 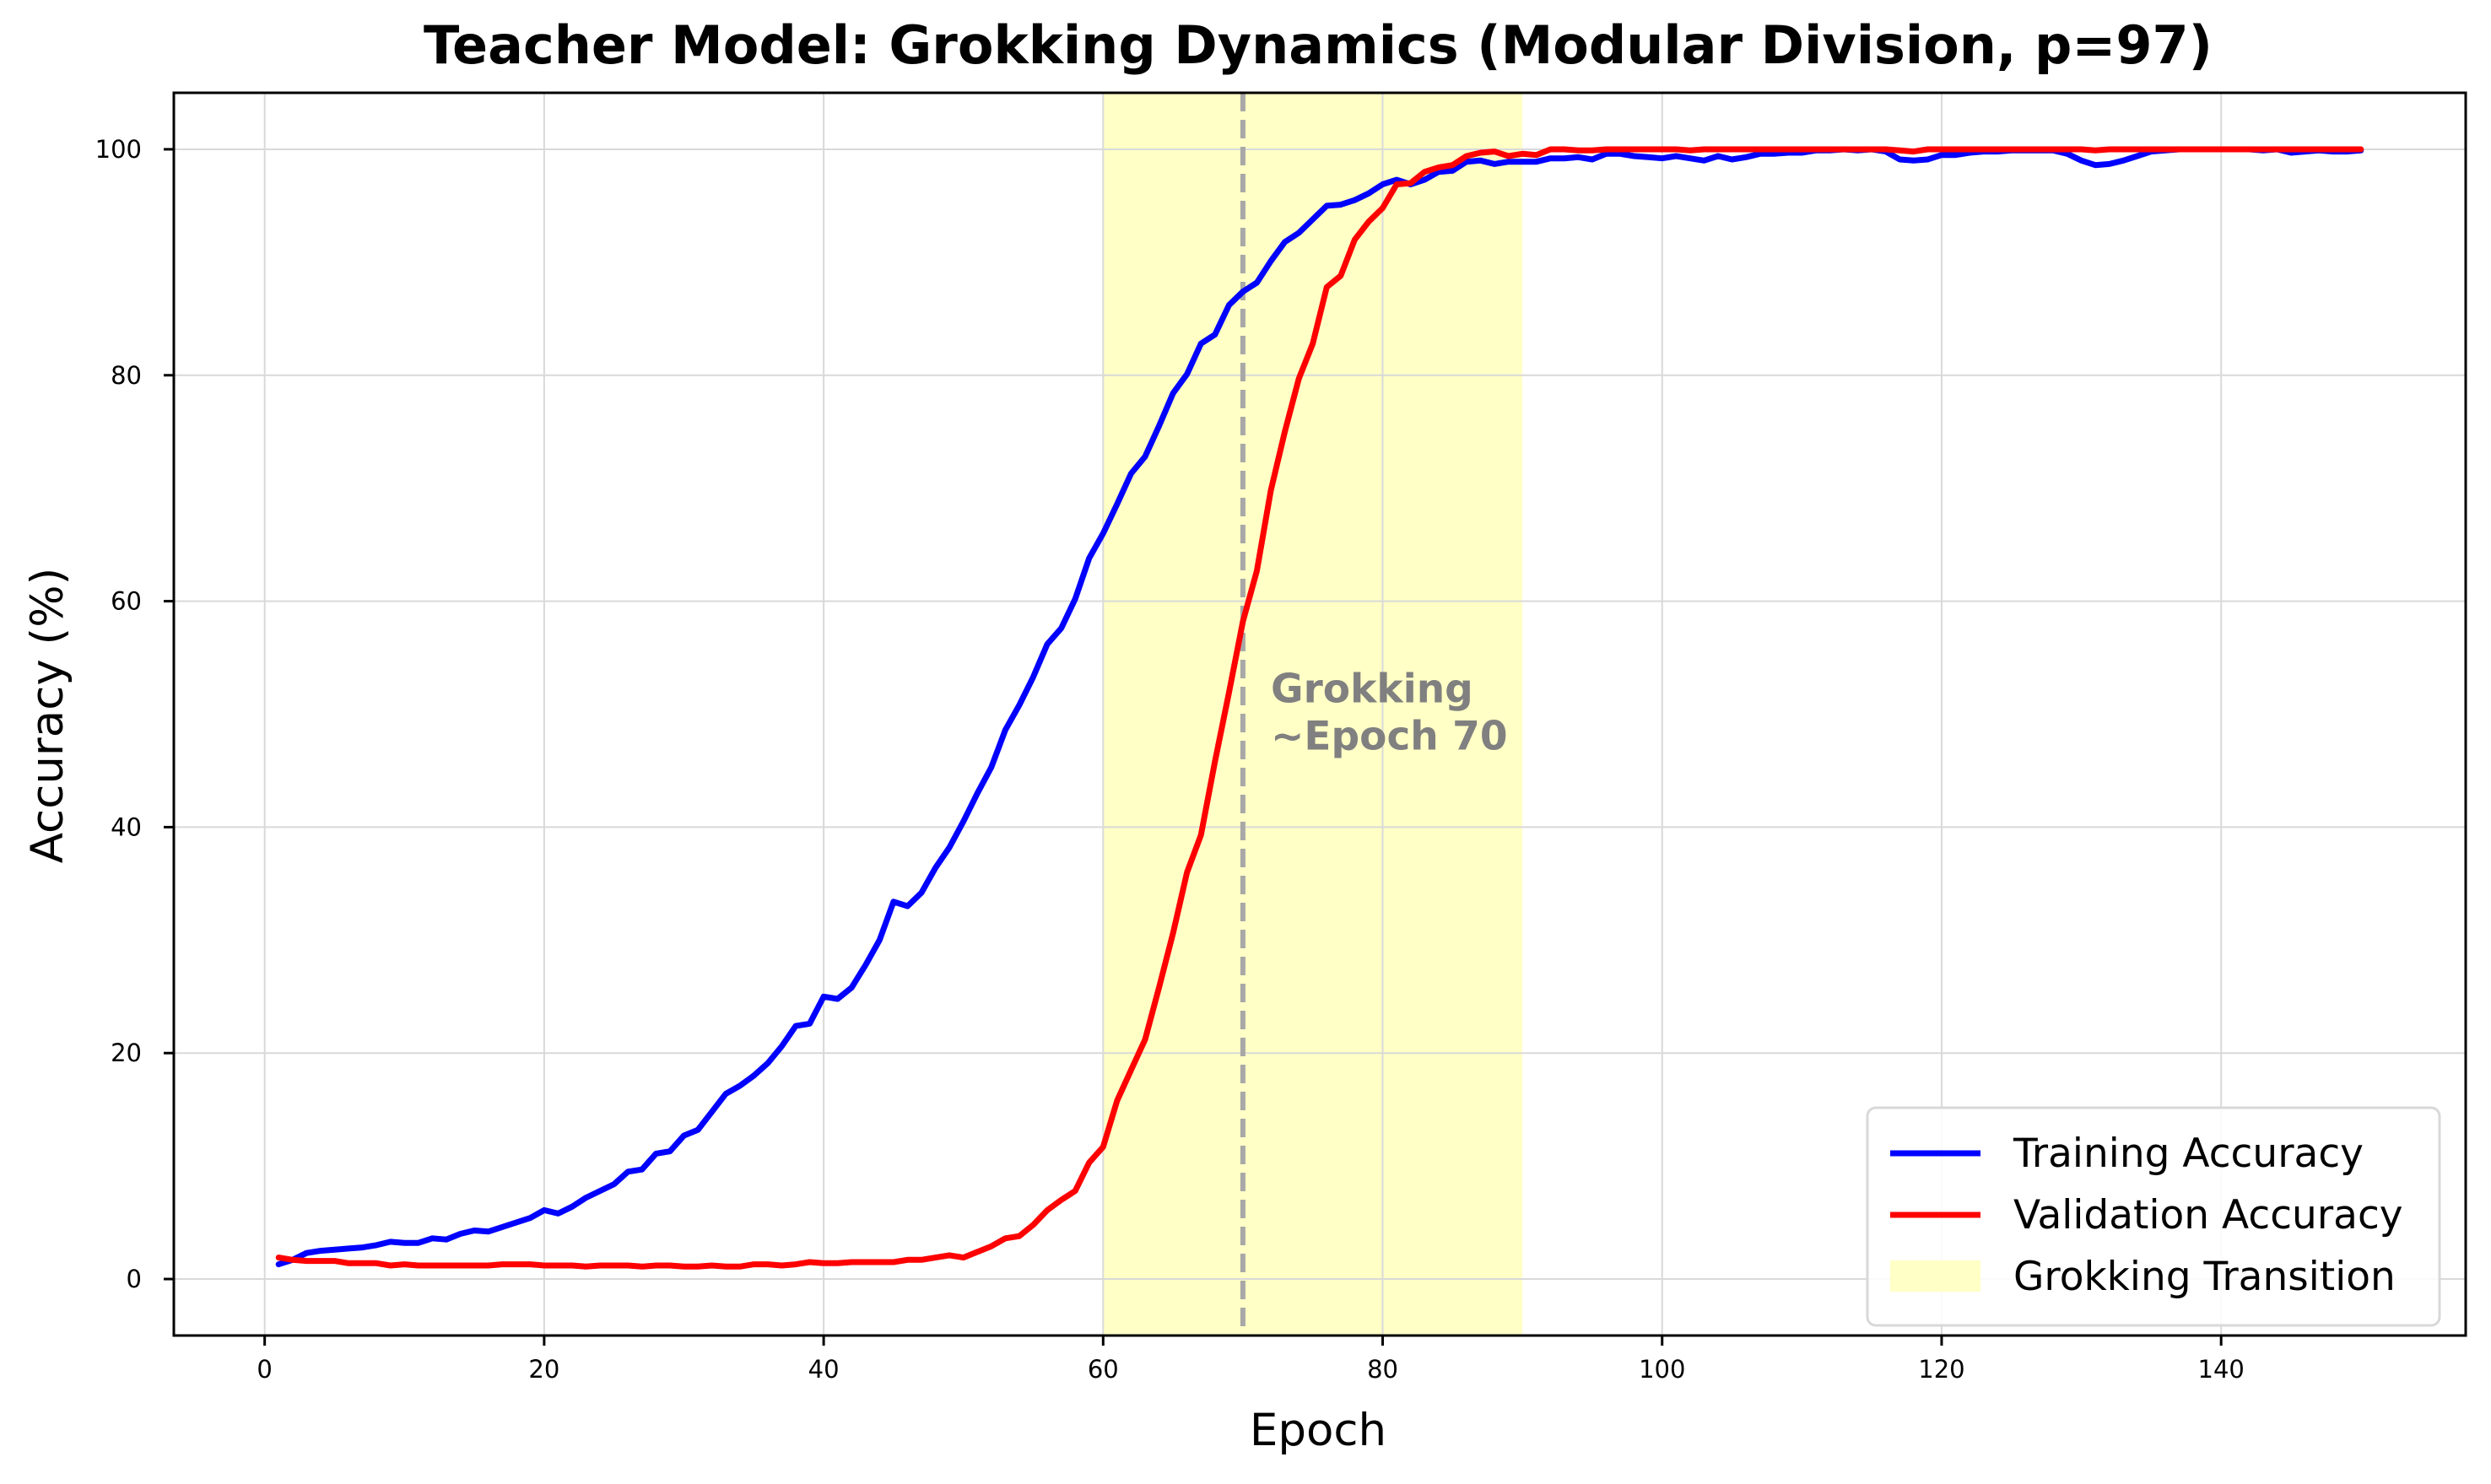 I want to click on x-tick-label: 120, so click(x=1941, y=1369).